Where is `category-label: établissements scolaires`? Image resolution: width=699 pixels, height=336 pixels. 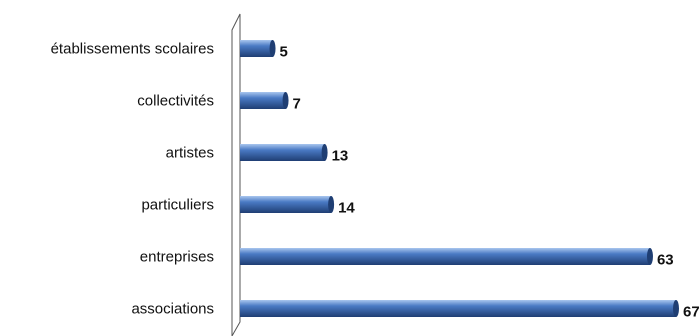 category-label: établissements scolaires is located at coordinates (132, 49).